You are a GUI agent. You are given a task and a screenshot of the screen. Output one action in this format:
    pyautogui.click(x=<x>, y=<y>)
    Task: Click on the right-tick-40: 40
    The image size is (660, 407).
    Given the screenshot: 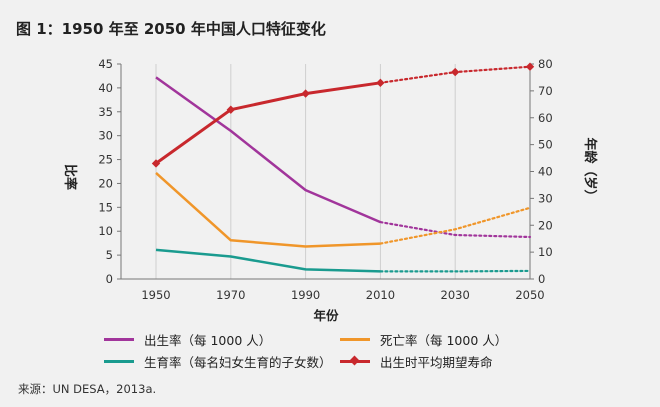 What is the action you would take?
    pyautogui.click(x=545, y=172)
    